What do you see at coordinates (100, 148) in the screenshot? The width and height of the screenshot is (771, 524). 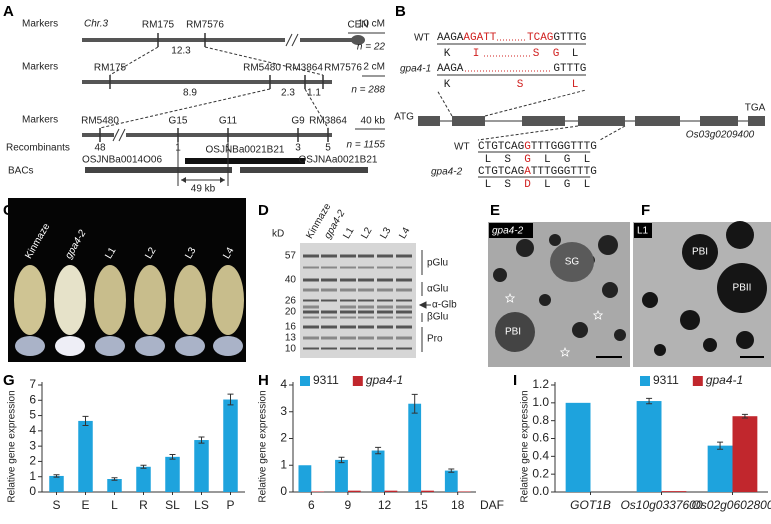 I see `recombinant-count: 48` at bounding box center [100, 148].